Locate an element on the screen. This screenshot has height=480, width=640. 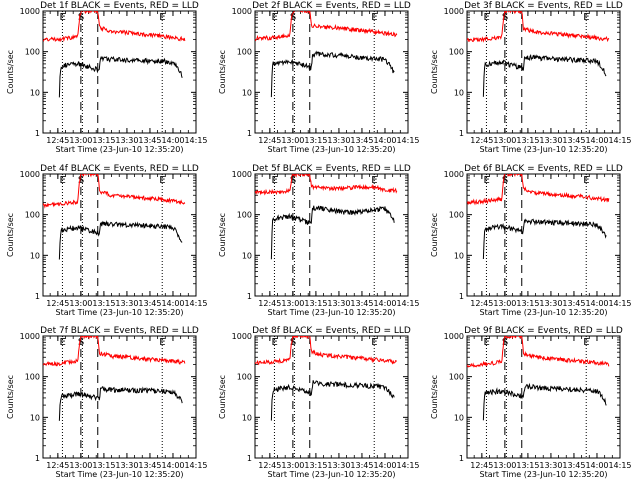
panel-title: Det 8f BLACK = Events, RED = LLD is located at coordinates (331, 331).